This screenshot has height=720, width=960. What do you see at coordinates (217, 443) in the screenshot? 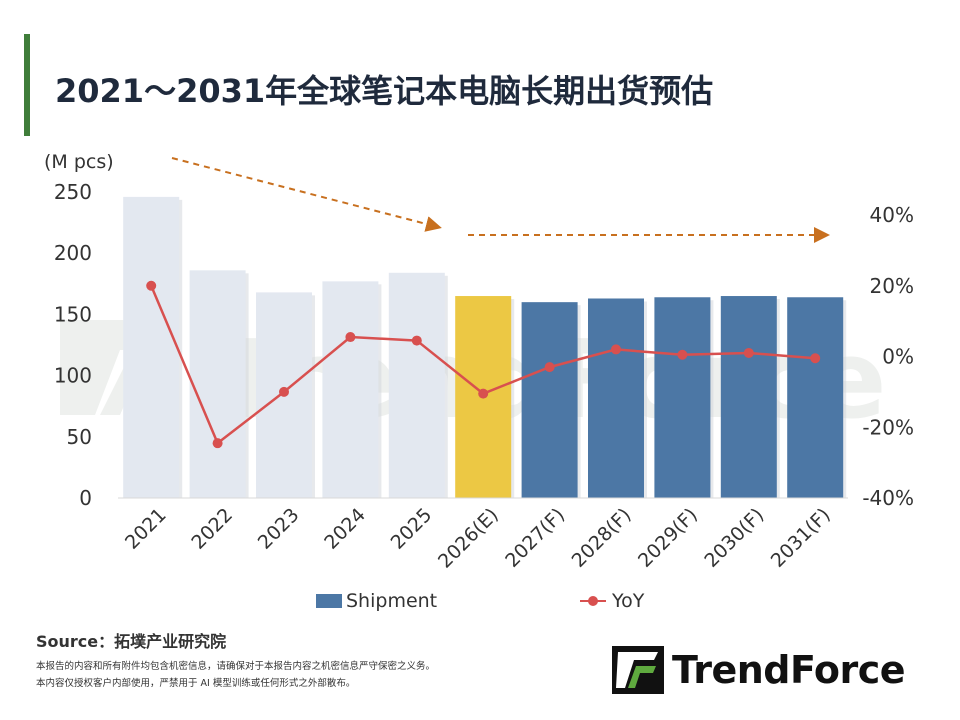
I see `yoy-point-2022` at bounding box center [217, 443].